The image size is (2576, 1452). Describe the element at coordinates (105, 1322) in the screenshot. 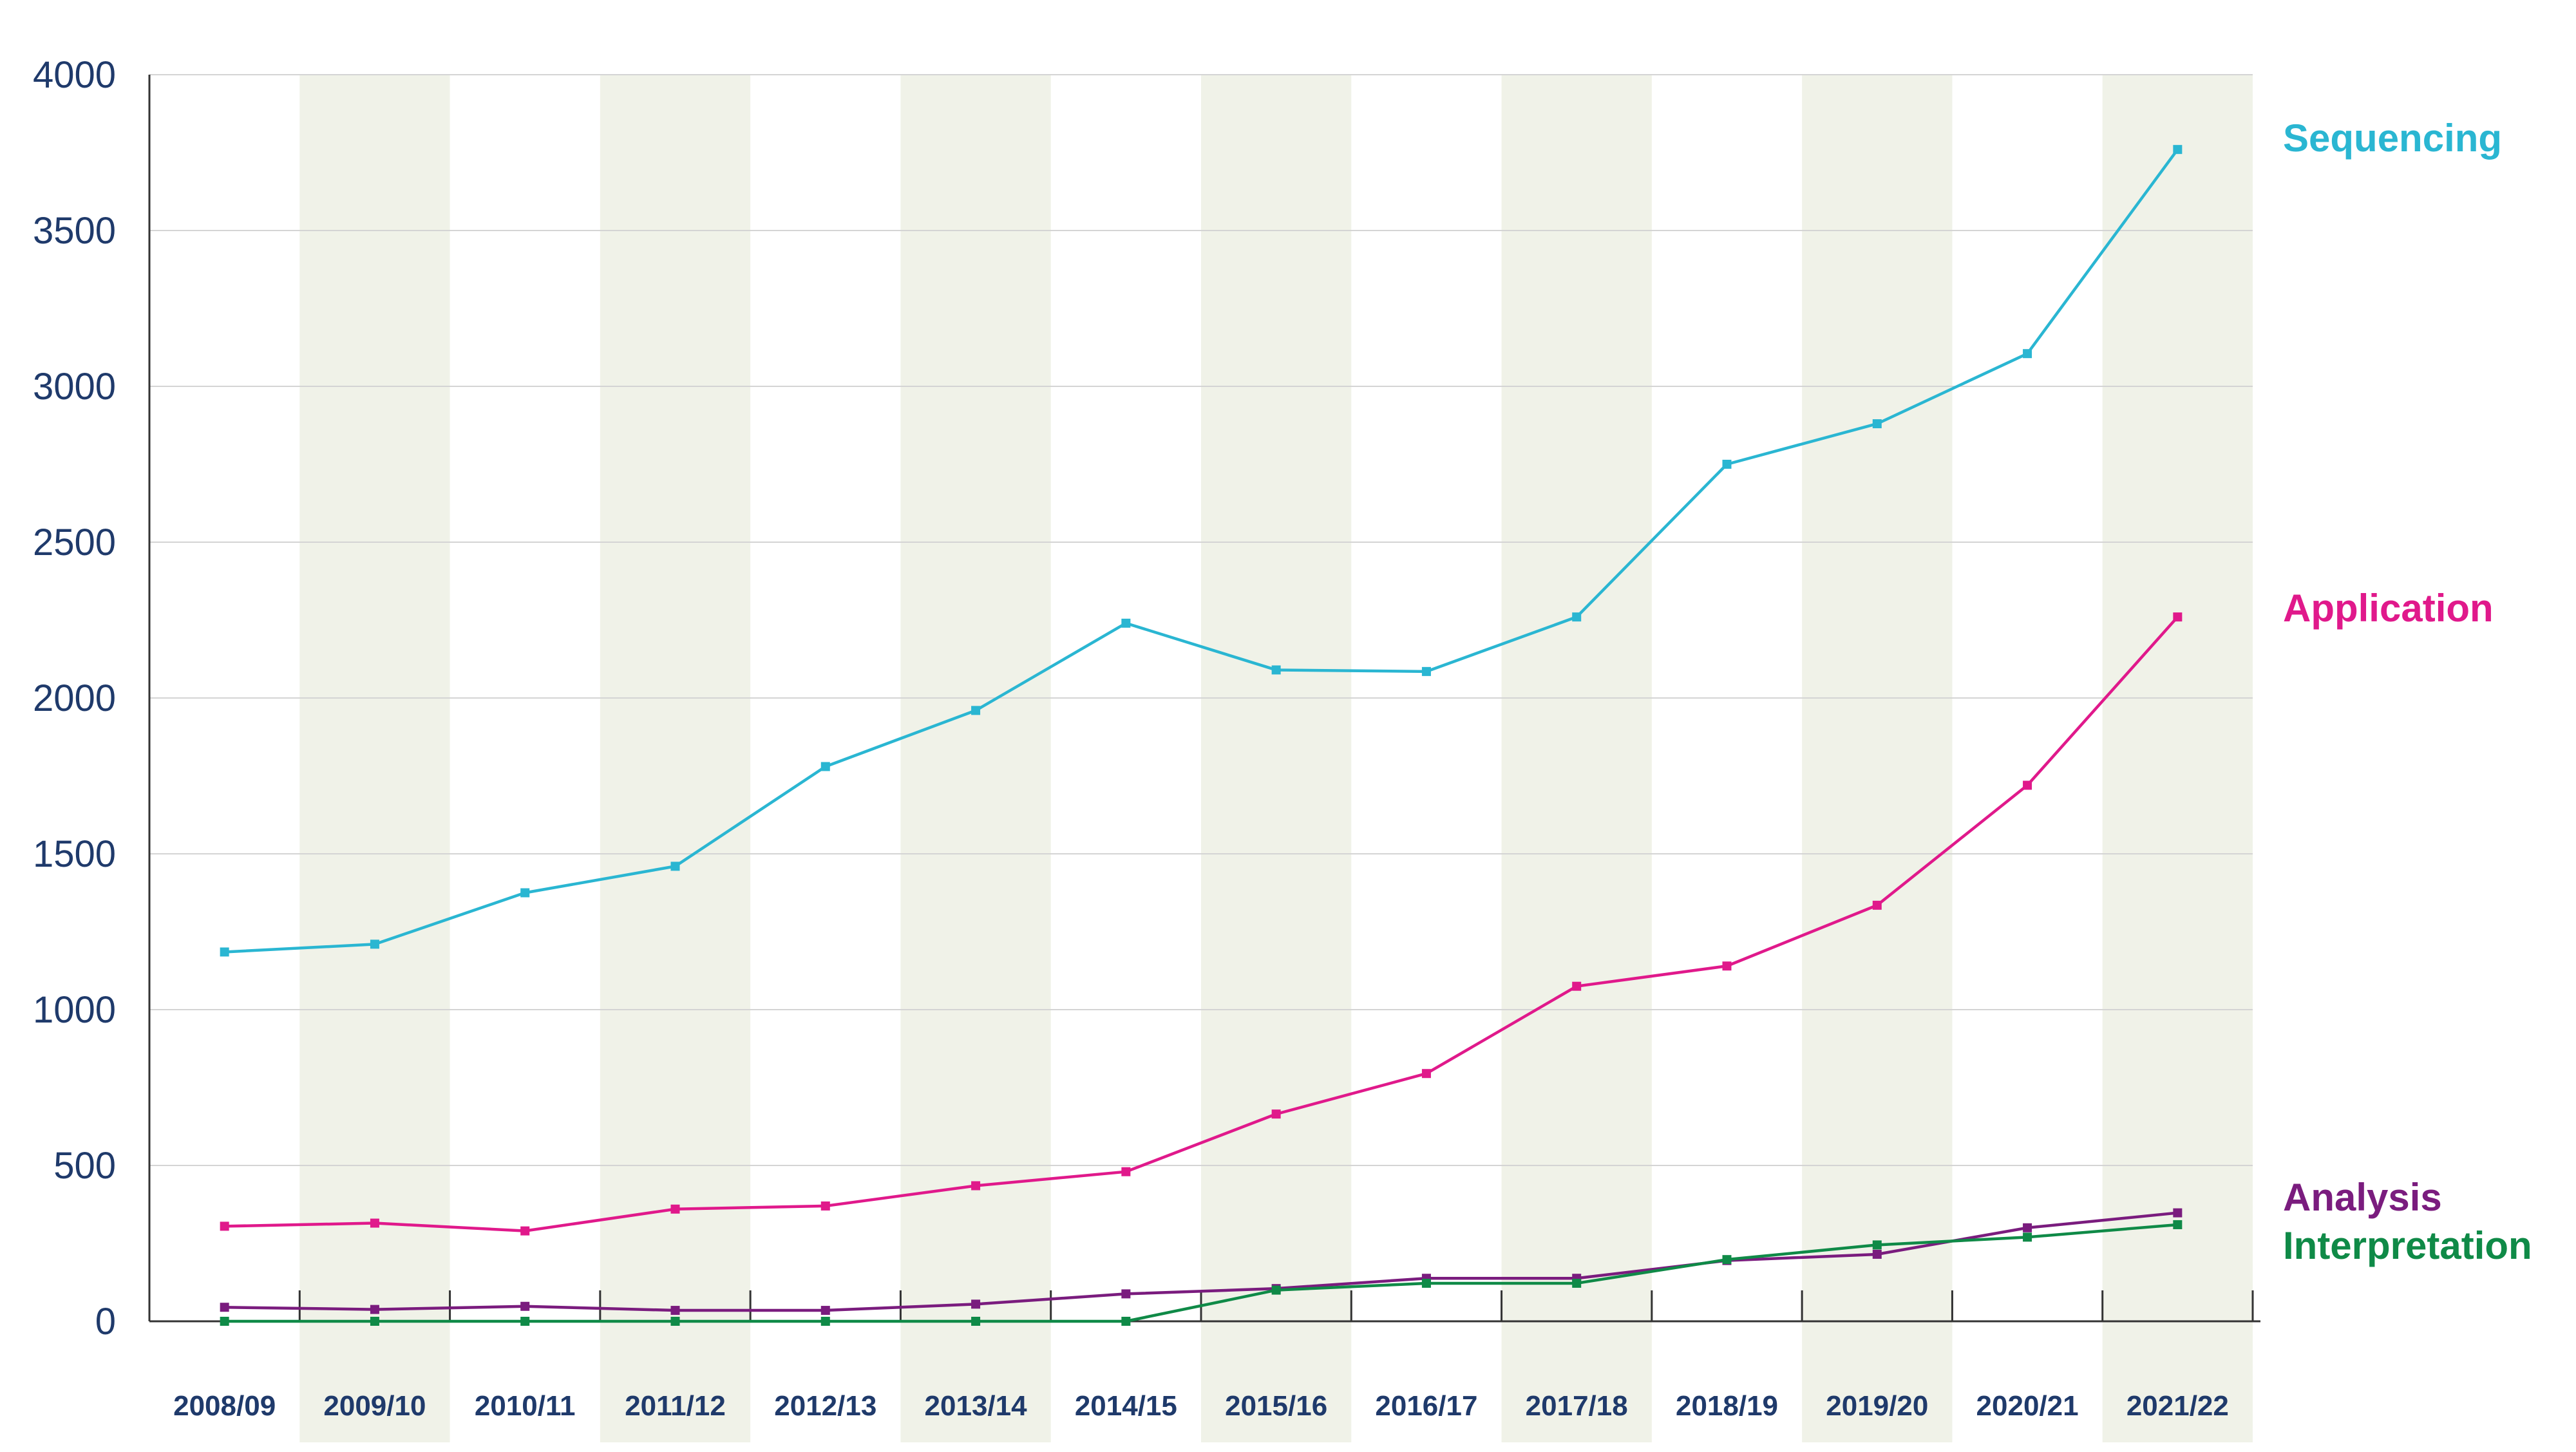

I see `y-tick-label: 0` at that location.